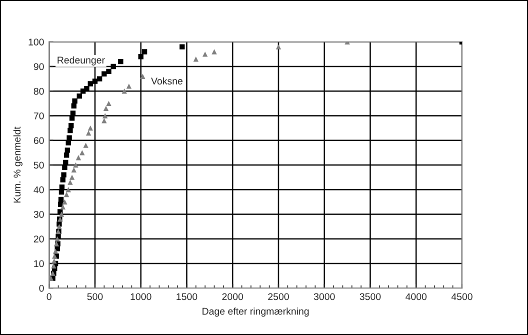 This screenshot has width=528, height=335. Describe the element at coordinates (370, 296) in the screenshot. I see `x-tick-label: 3500` at that location.